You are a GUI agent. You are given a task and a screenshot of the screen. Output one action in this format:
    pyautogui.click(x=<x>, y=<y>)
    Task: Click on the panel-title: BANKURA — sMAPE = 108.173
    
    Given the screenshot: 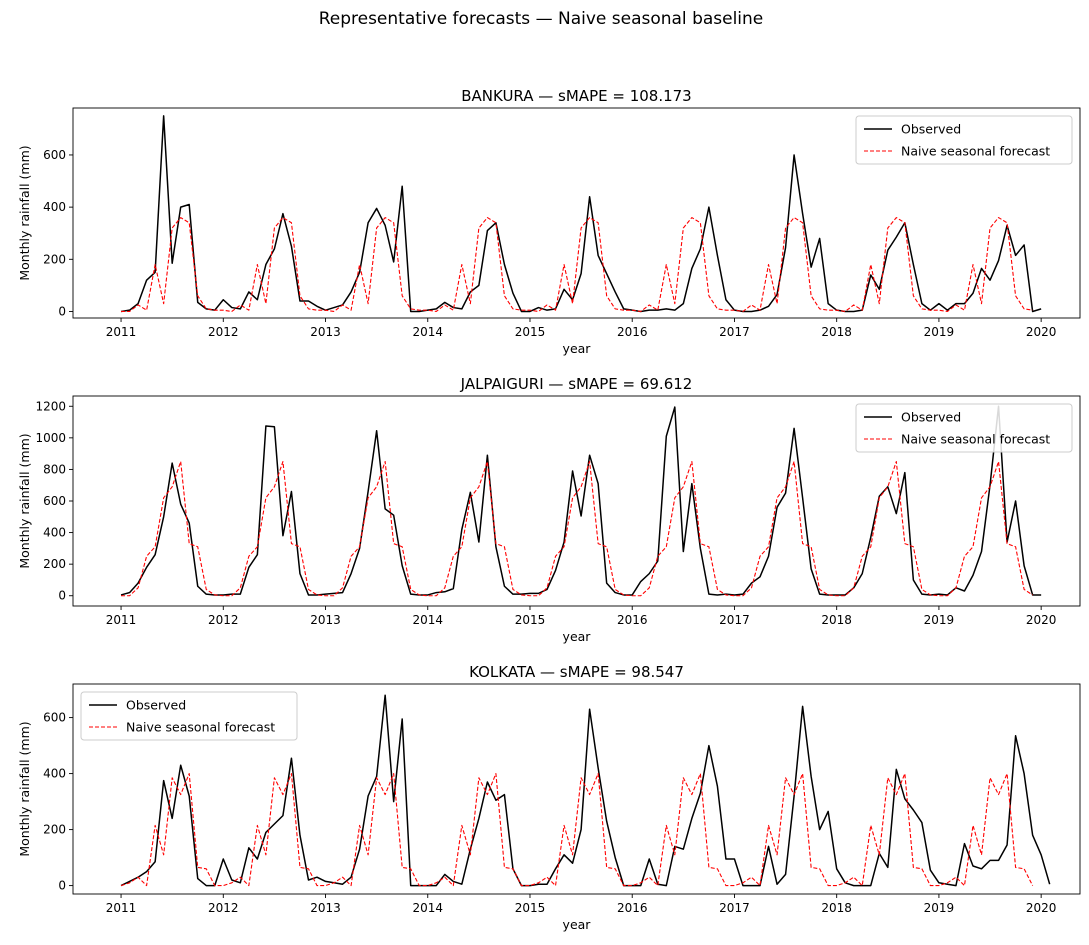 What is the action you would take?
    pyautogui.click(x=576, y=96)
    